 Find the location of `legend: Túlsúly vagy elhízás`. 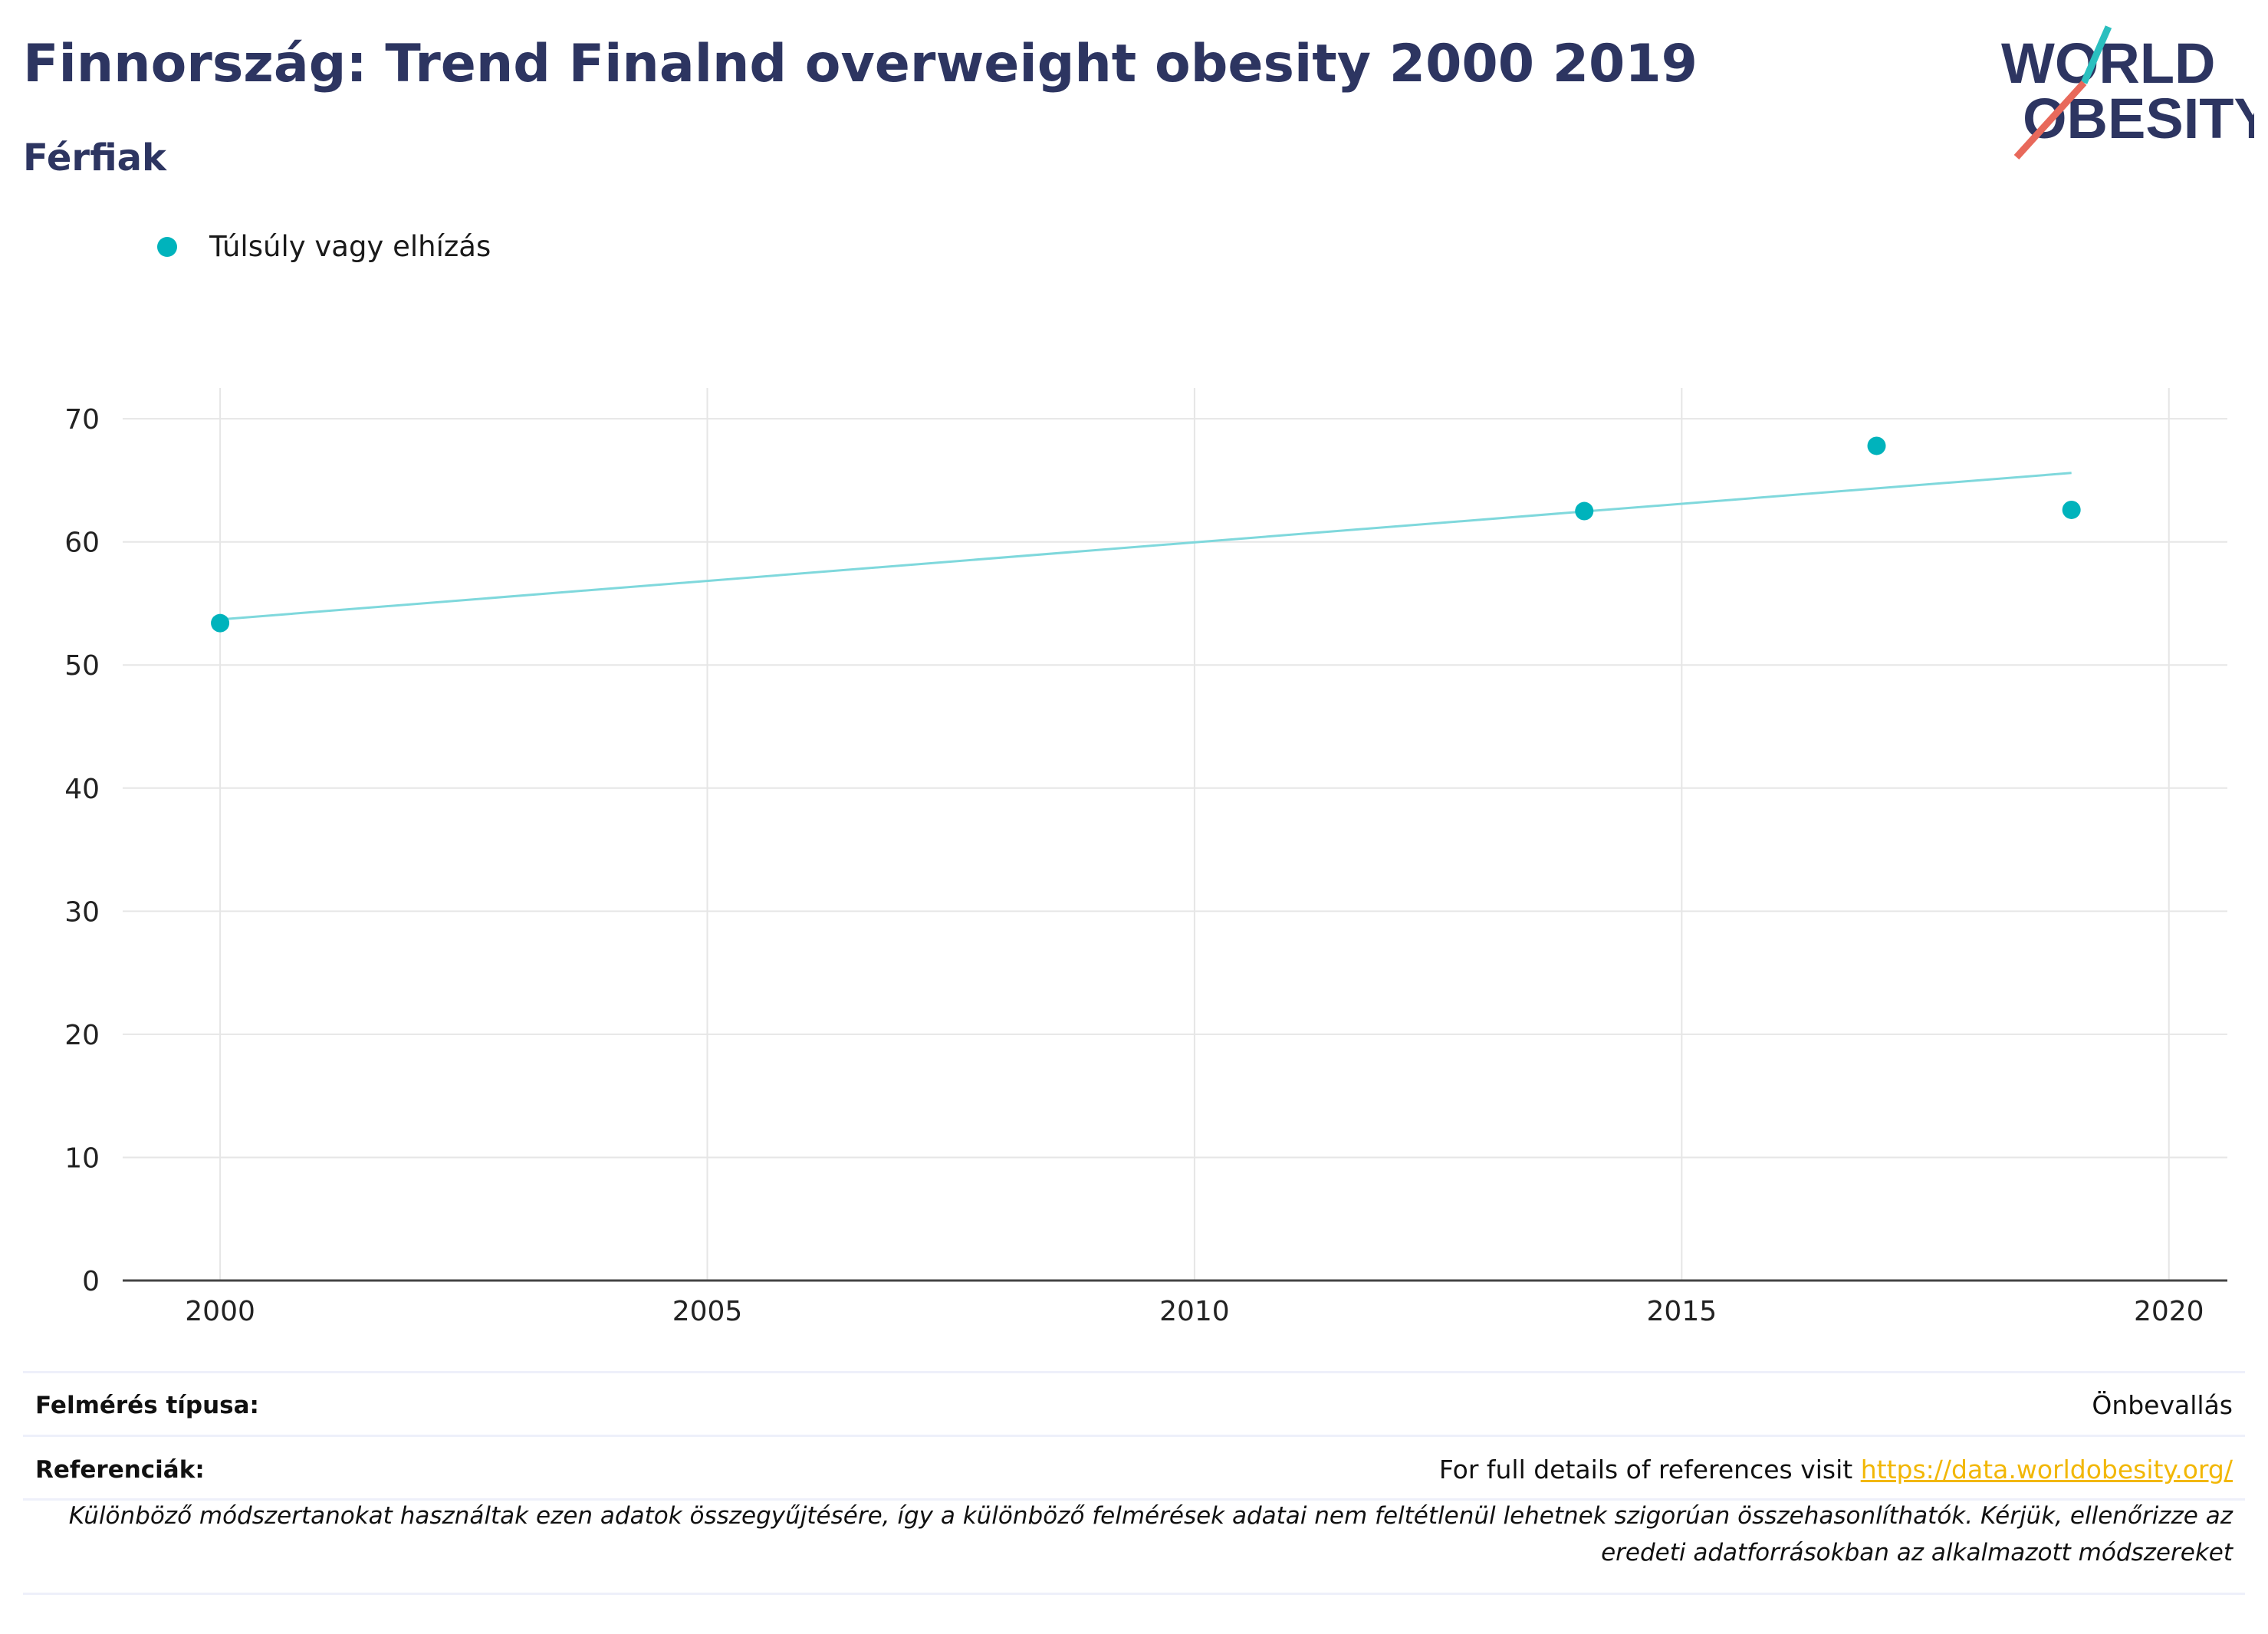

legend: Túlsúly vagy elhízás is located at coordinates (324, 246).